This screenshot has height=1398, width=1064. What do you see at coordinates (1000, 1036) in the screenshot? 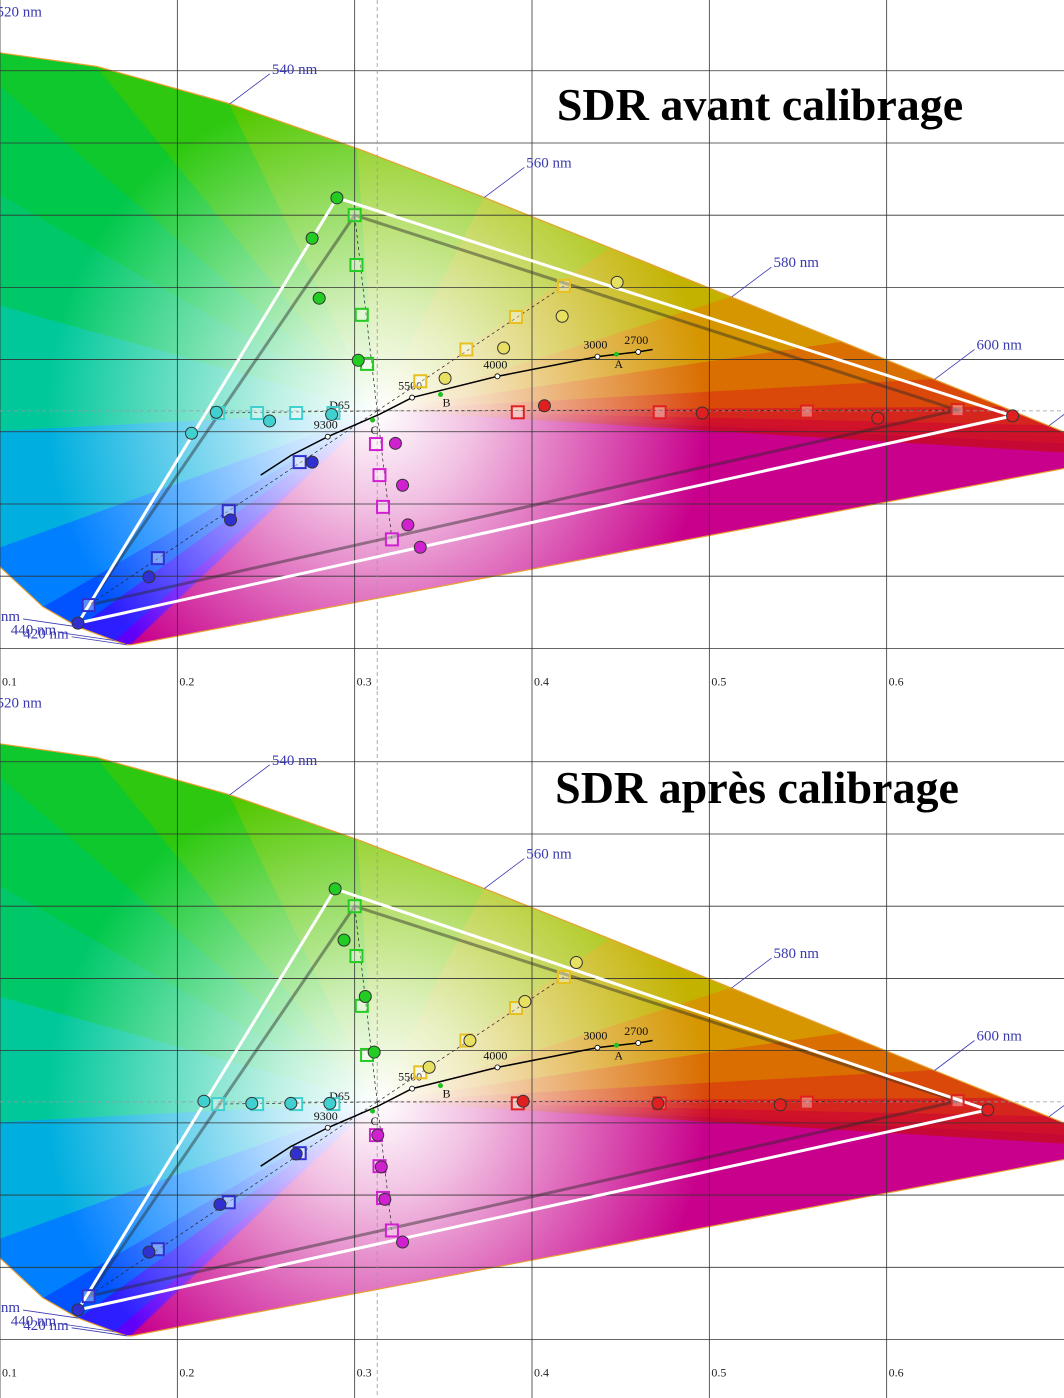
I see `wavelength-label: 600 nm` at bounding box center [1000, 1036].